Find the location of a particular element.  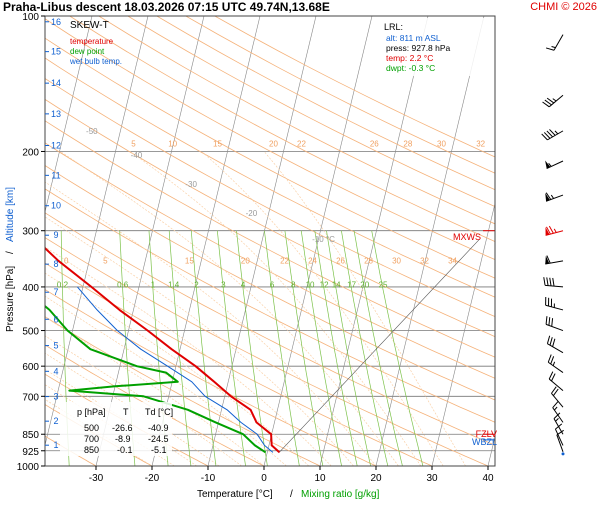

lrl-title: LRL: is located at coordinates (393, 27).